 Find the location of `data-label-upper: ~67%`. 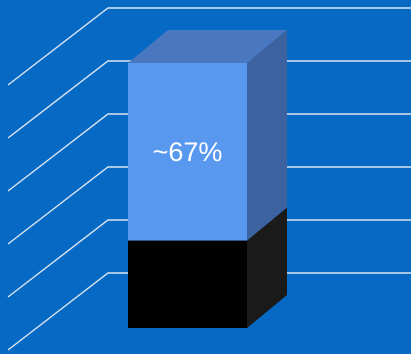

data-label-upper: ~67% is located at coordinates (188, 152).